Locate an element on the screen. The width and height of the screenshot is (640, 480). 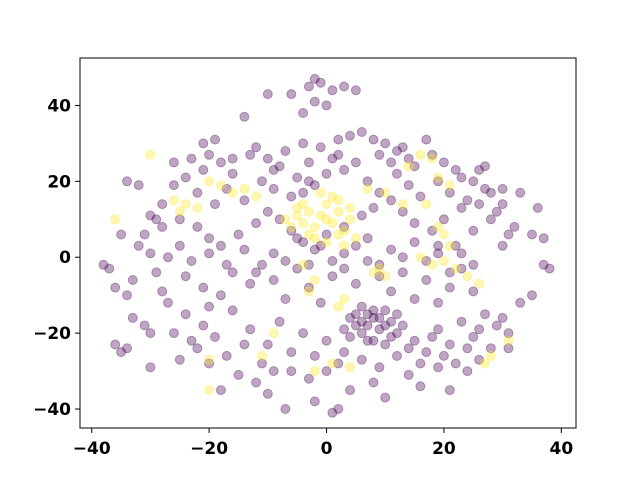
y-tick-label: −20 is located at coordinates (52, 334).